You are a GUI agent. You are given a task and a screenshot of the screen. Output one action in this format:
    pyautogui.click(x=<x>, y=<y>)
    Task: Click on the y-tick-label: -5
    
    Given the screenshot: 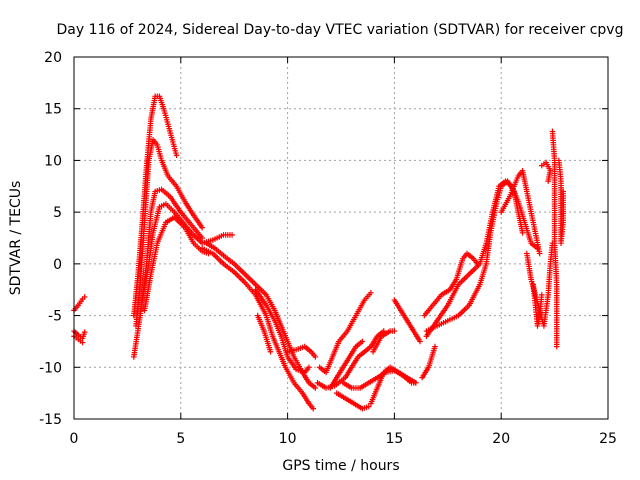 What is the action you would take?
    pyautogui.click(x=55, y=317)
    